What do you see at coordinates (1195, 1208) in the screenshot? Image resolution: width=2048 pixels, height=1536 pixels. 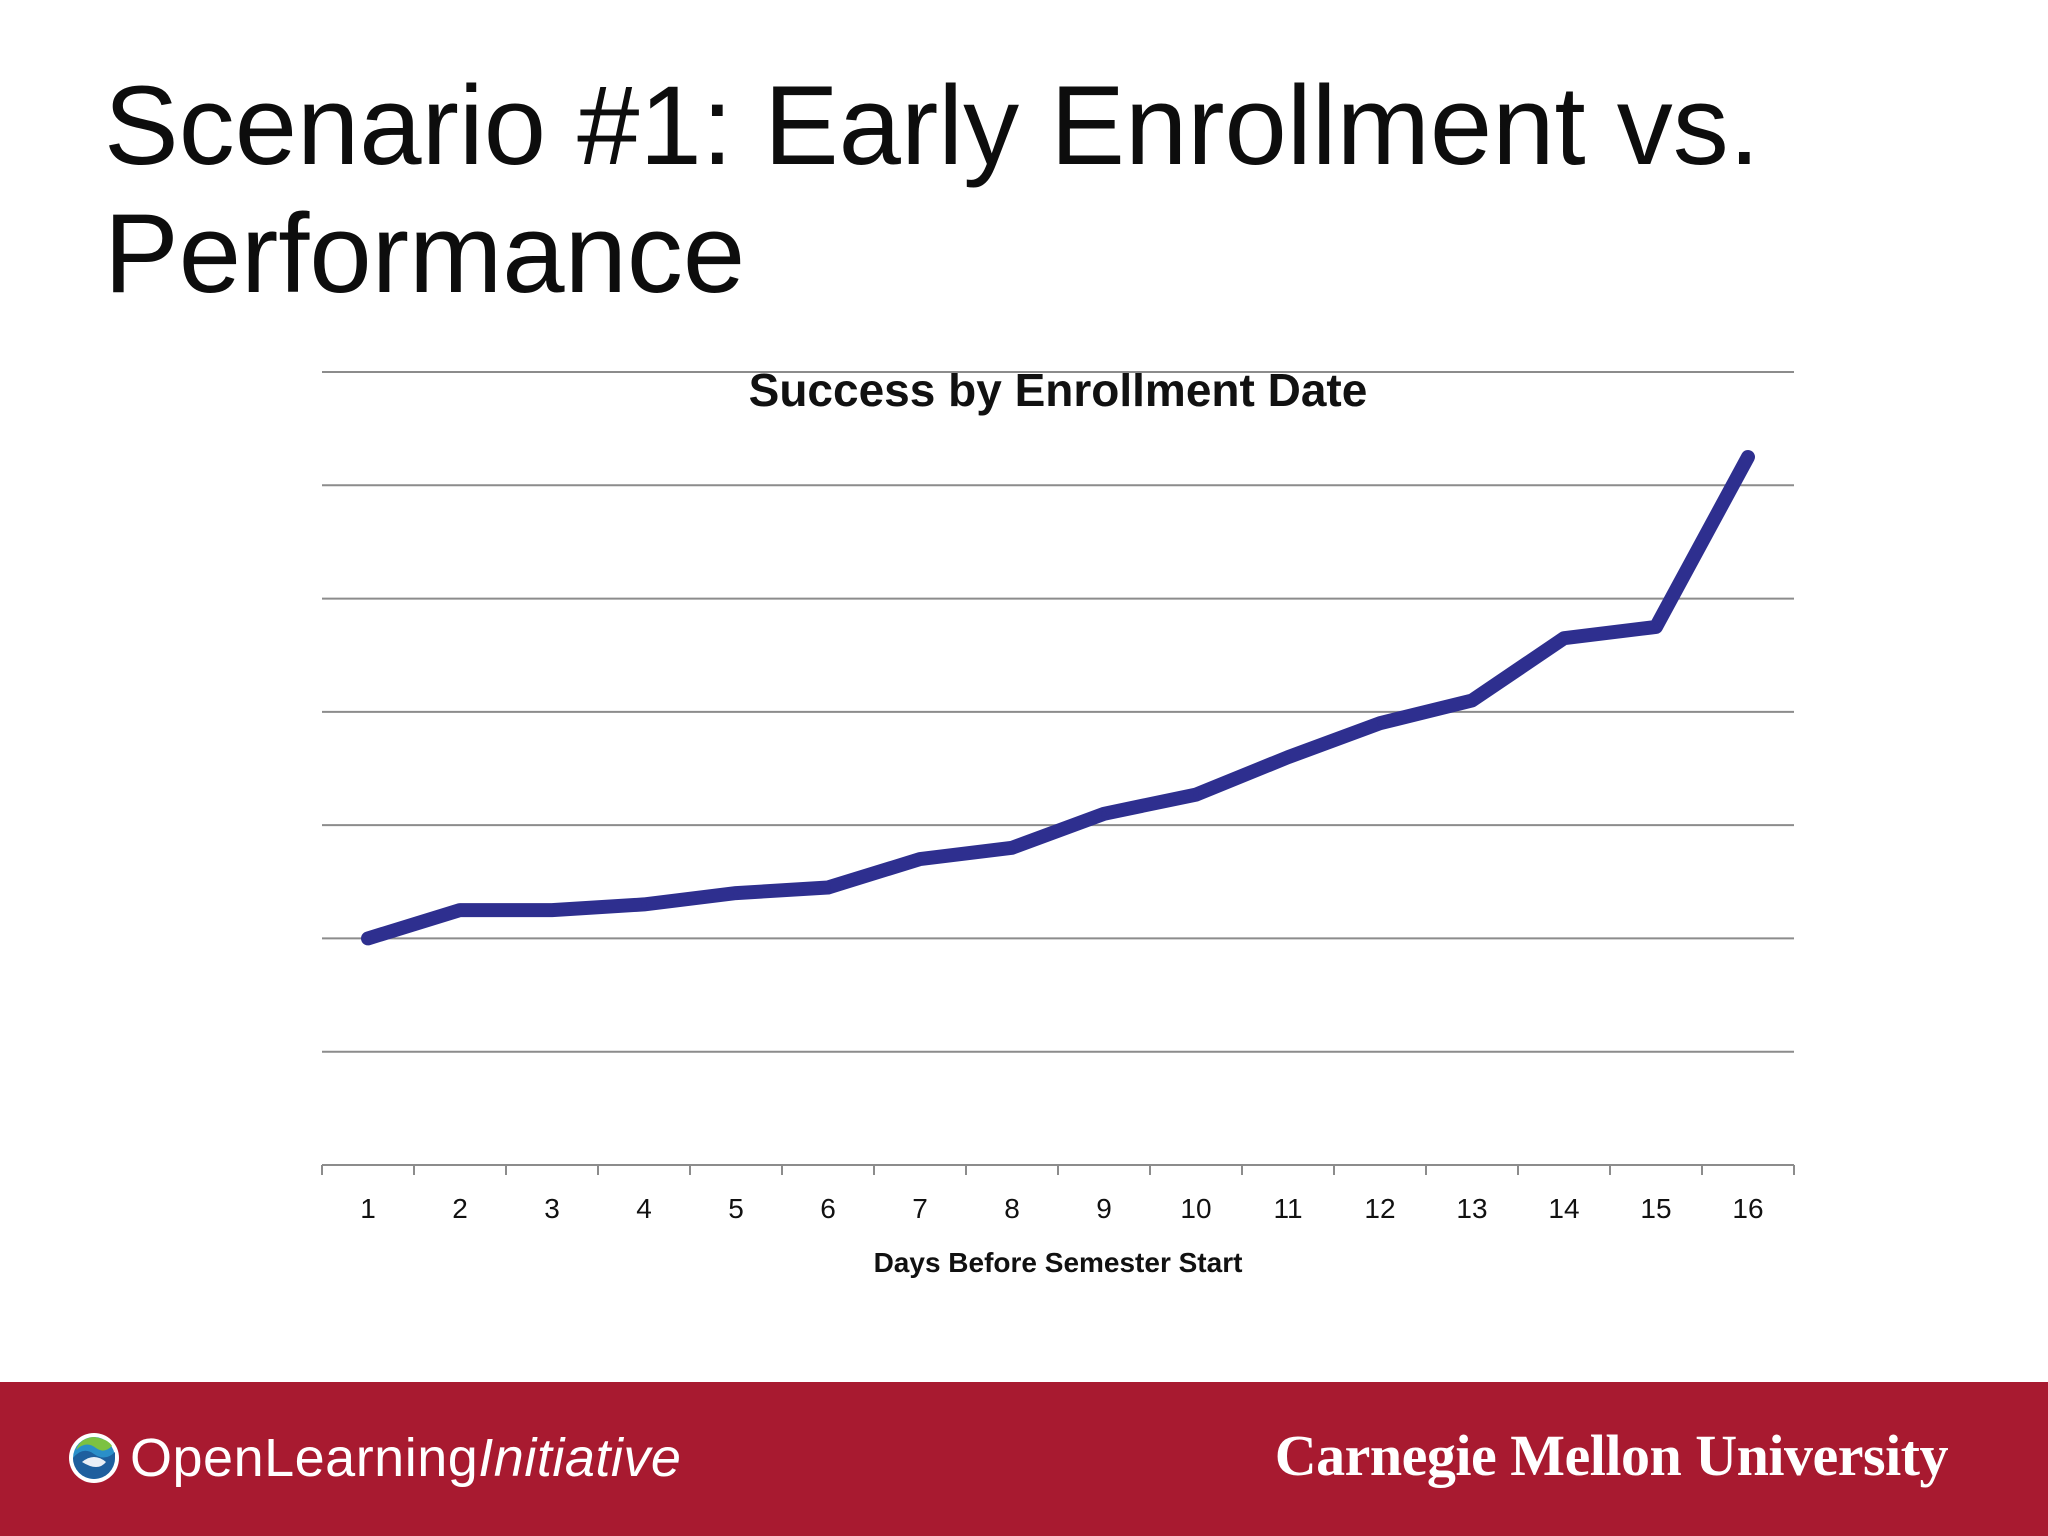 I see `x-tick-label: 10` at bounding box center [1195, 1208].